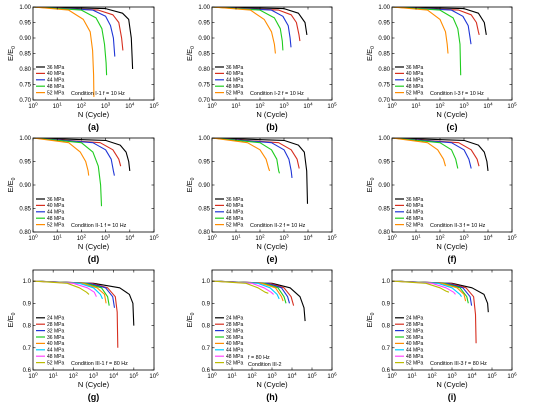 Image resolution: width=550 pixels, height=409 pixels. I want to click on x-axis-label: N (Cycle), so click(94, 114).